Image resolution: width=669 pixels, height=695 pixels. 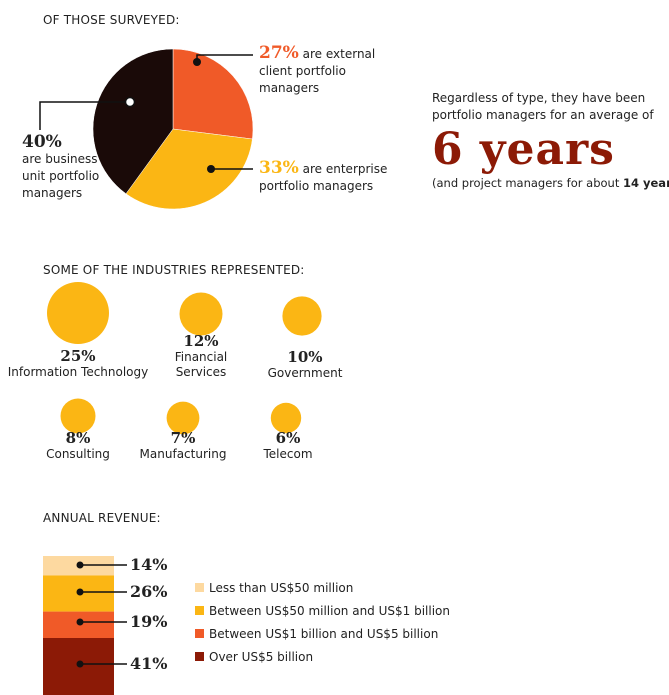 I want to click on industry-name: Consulting, so click(x=78, y=454).